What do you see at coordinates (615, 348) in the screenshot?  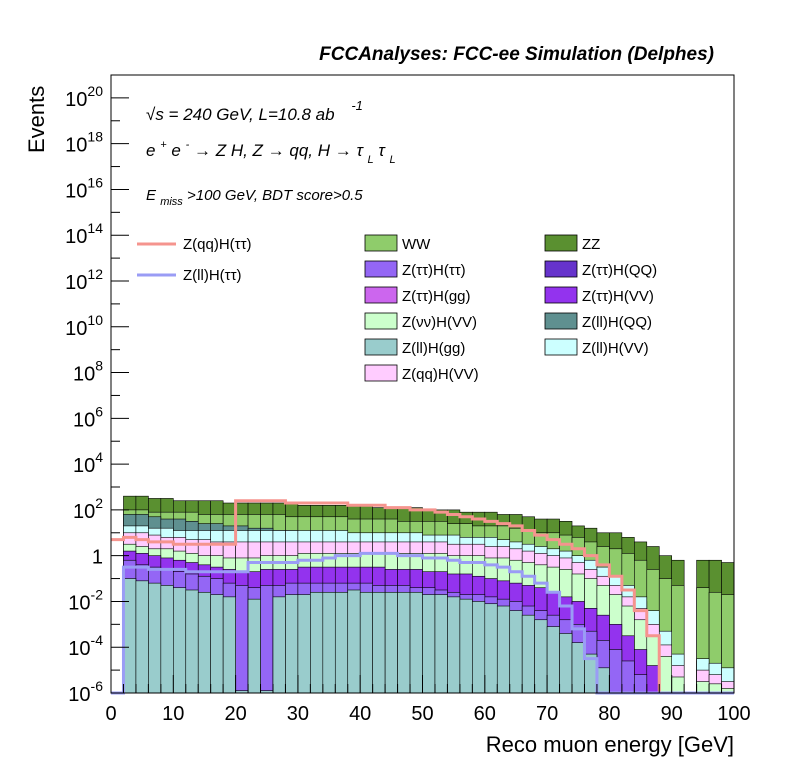 I see `legend-bg-label-9: Z(ll)H(VV)` at bounding box center [615, 348].